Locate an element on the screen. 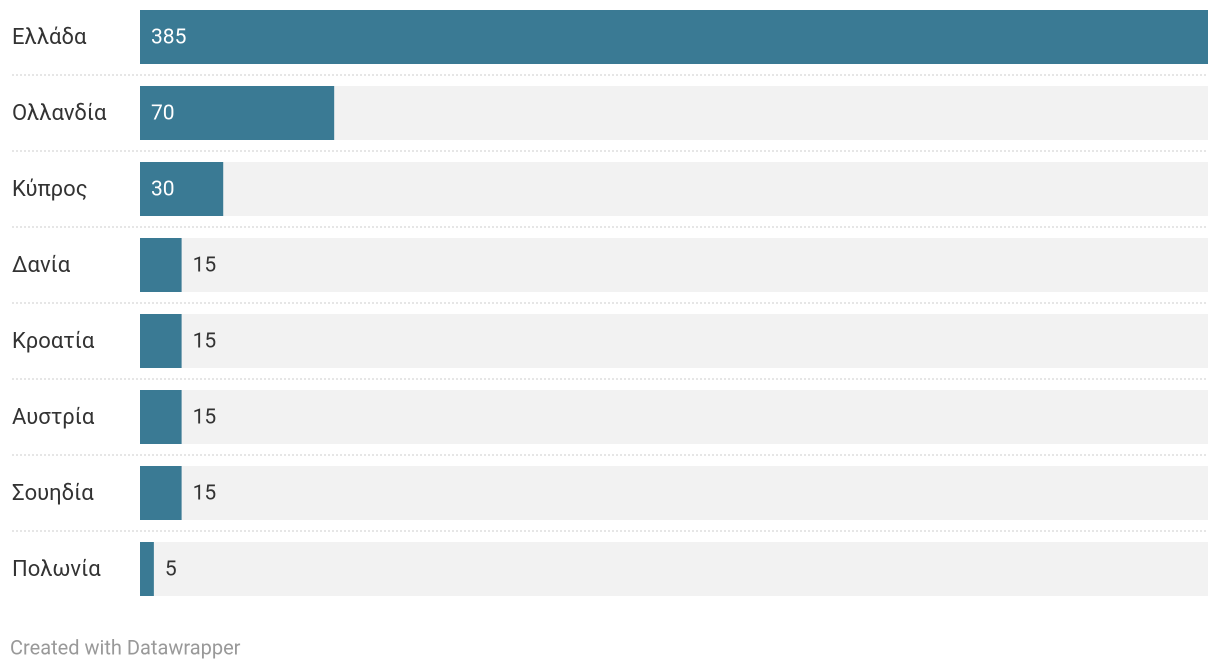 The image size is (1220, 672). value-label: 30 is located at coordinates (163, 190).